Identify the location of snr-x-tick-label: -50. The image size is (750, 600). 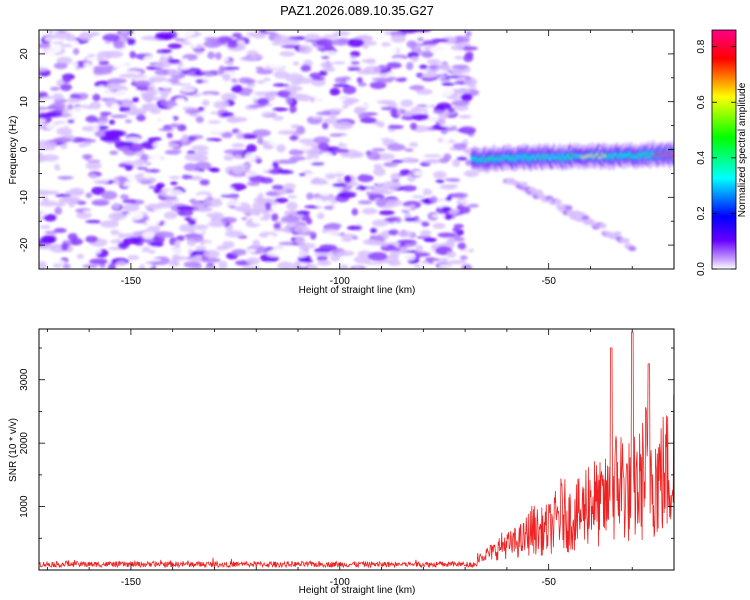
(548, 582).